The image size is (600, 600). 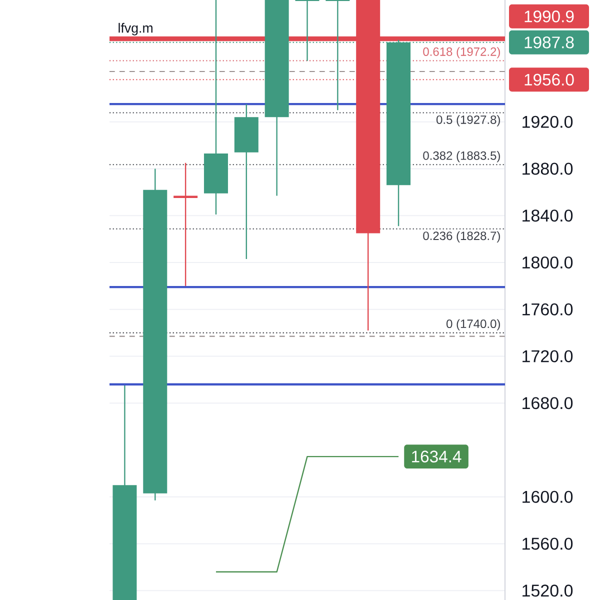 I want to click on annotation: 0 (1740.0), so click(x=473, y=324).